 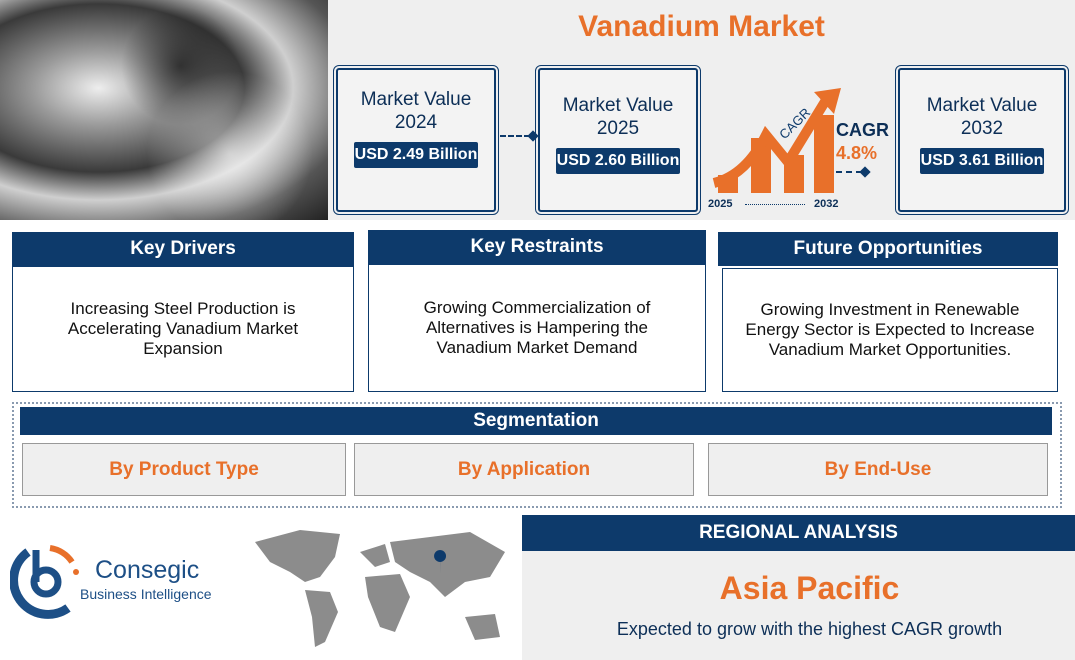 What do you see at coordinates (776, 140) in the screenshot?
I see `cagr-growth-icon: CAGR` at bounding box center [776, 140].